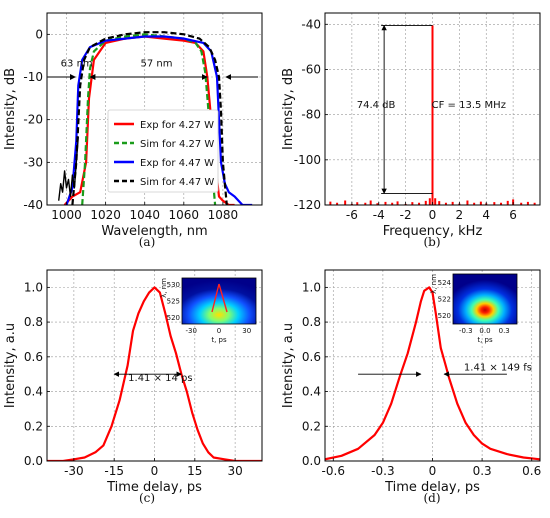 The height and width of the screenshot is (518, 550). What do you see at coordinates (504, 331) in the screenshot?
I see `inset-x-tick: 0.3` at bounding box center [504, 331].